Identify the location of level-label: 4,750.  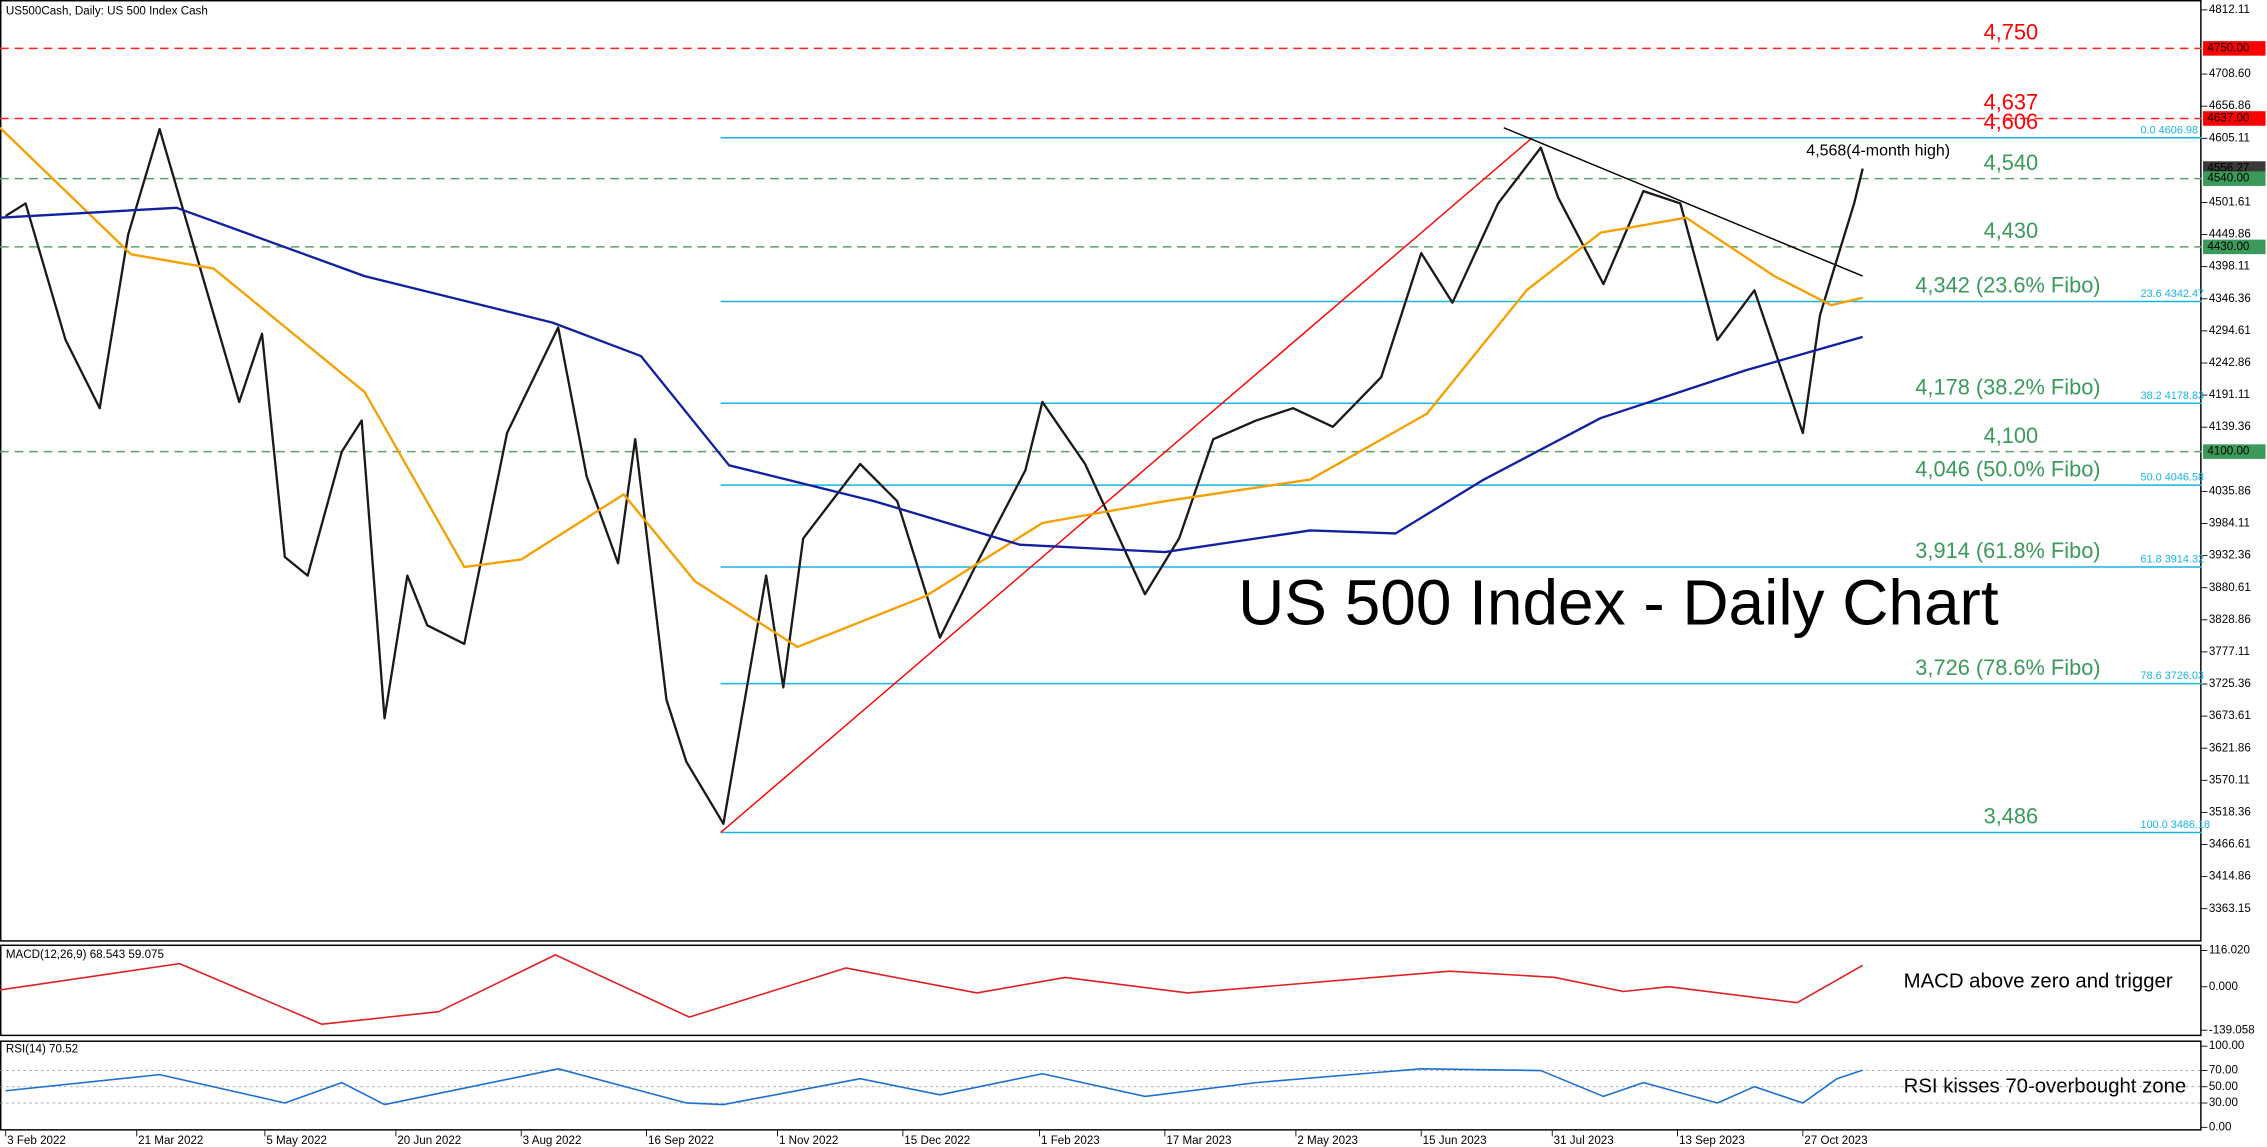
(2011, 32).